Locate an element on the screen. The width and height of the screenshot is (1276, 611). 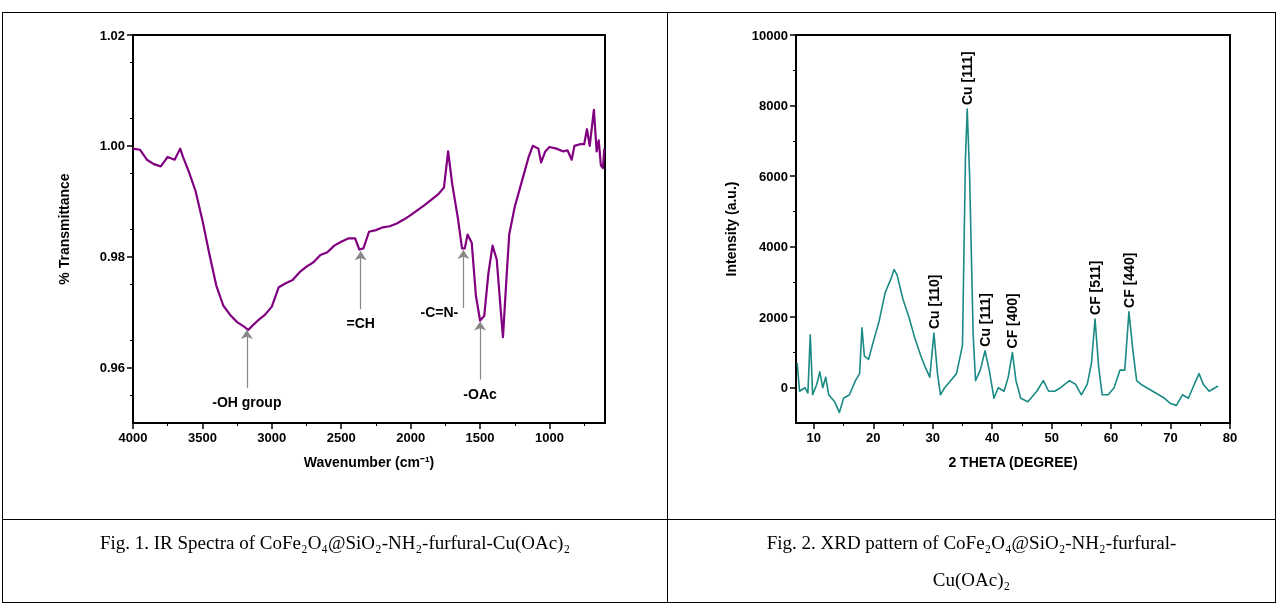
annotation: CF [400] is located at coordinates (1012, 321).